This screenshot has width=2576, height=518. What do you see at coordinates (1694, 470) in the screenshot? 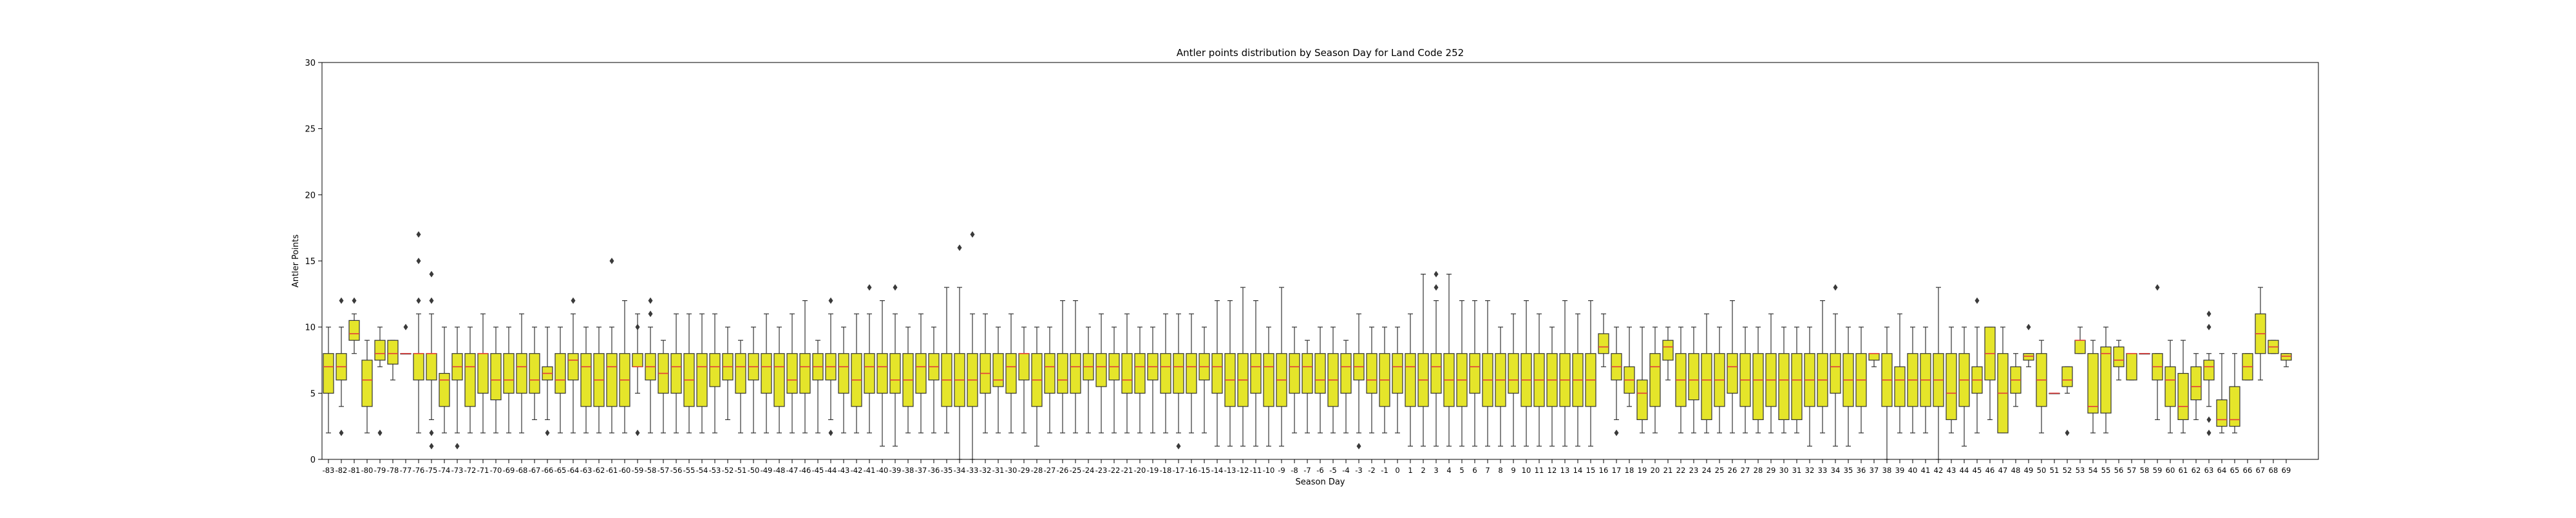
I see `x-tick-label: 23` at bounding box center [1694, 470].